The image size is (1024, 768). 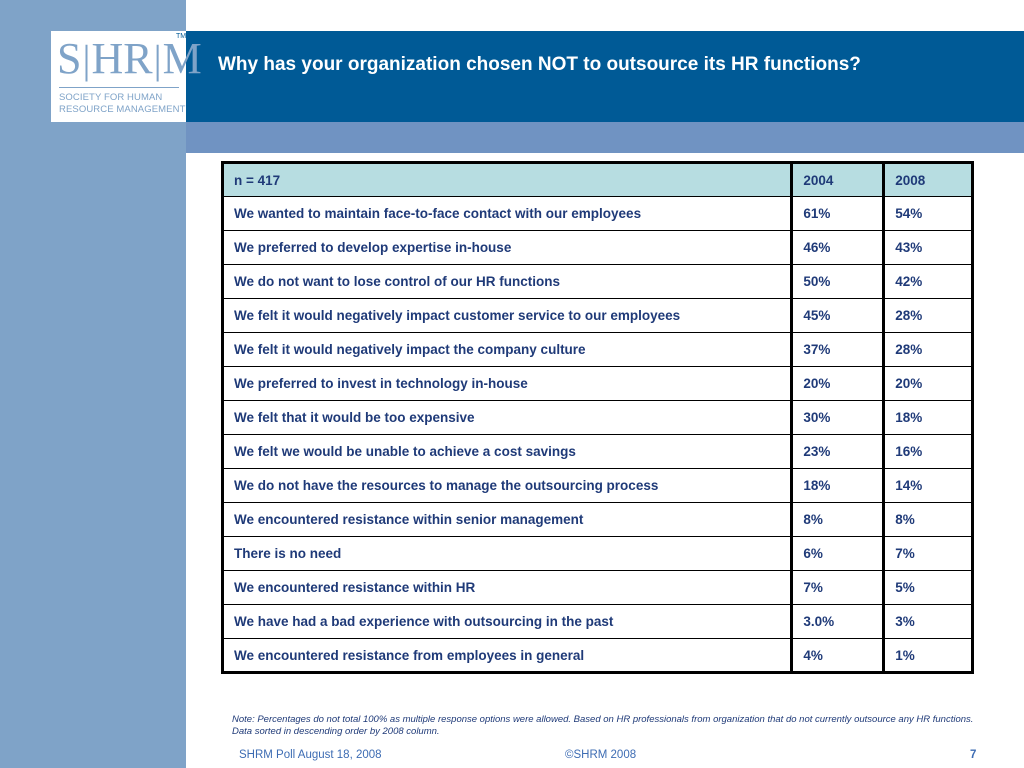 I want to click on header-band, so click(x=605, y=76).